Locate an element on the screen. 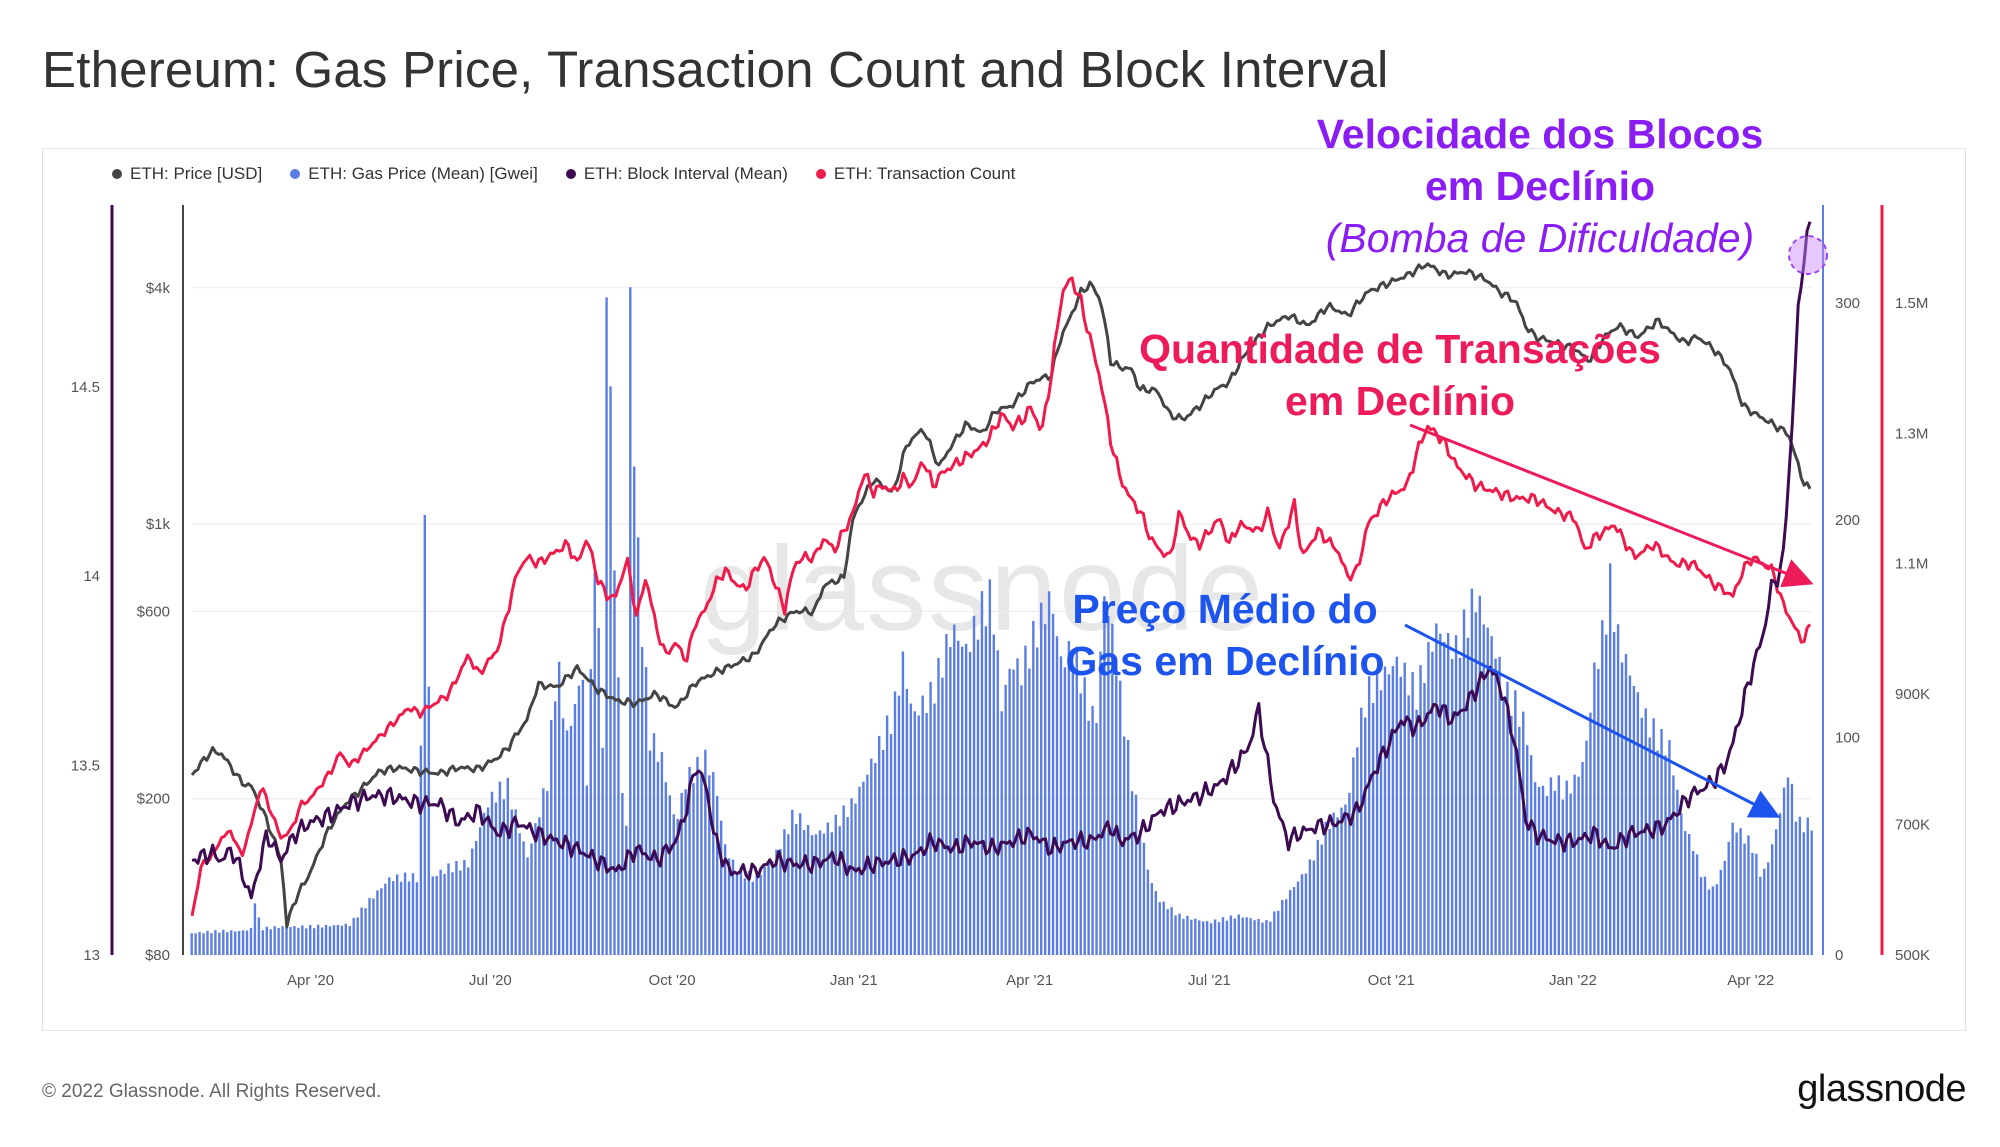  legend-item-gas-price: ETH: Gas Price (Mean) [Gwei] is located at coordinates (414, 174).